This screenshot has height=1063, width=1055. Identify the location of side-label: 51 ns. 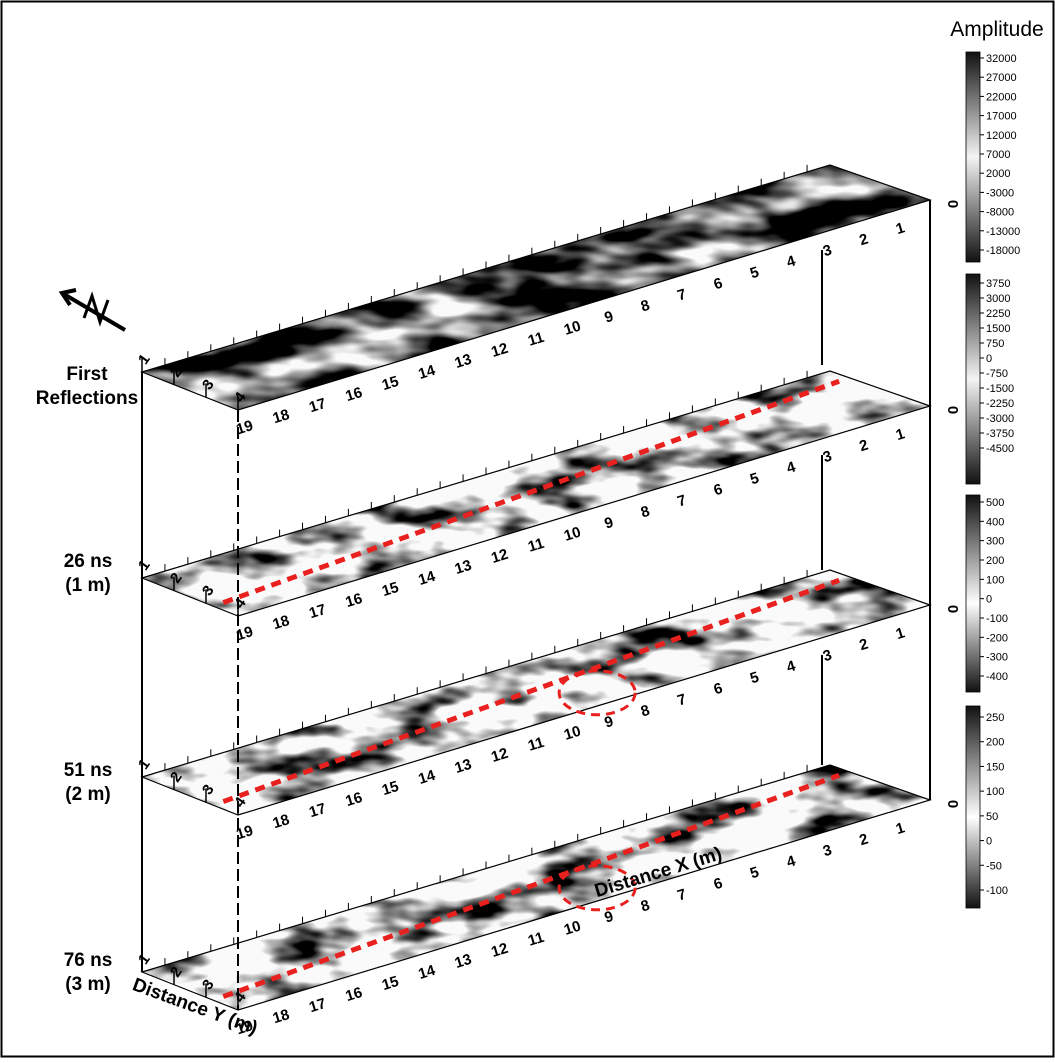
(88, 770).